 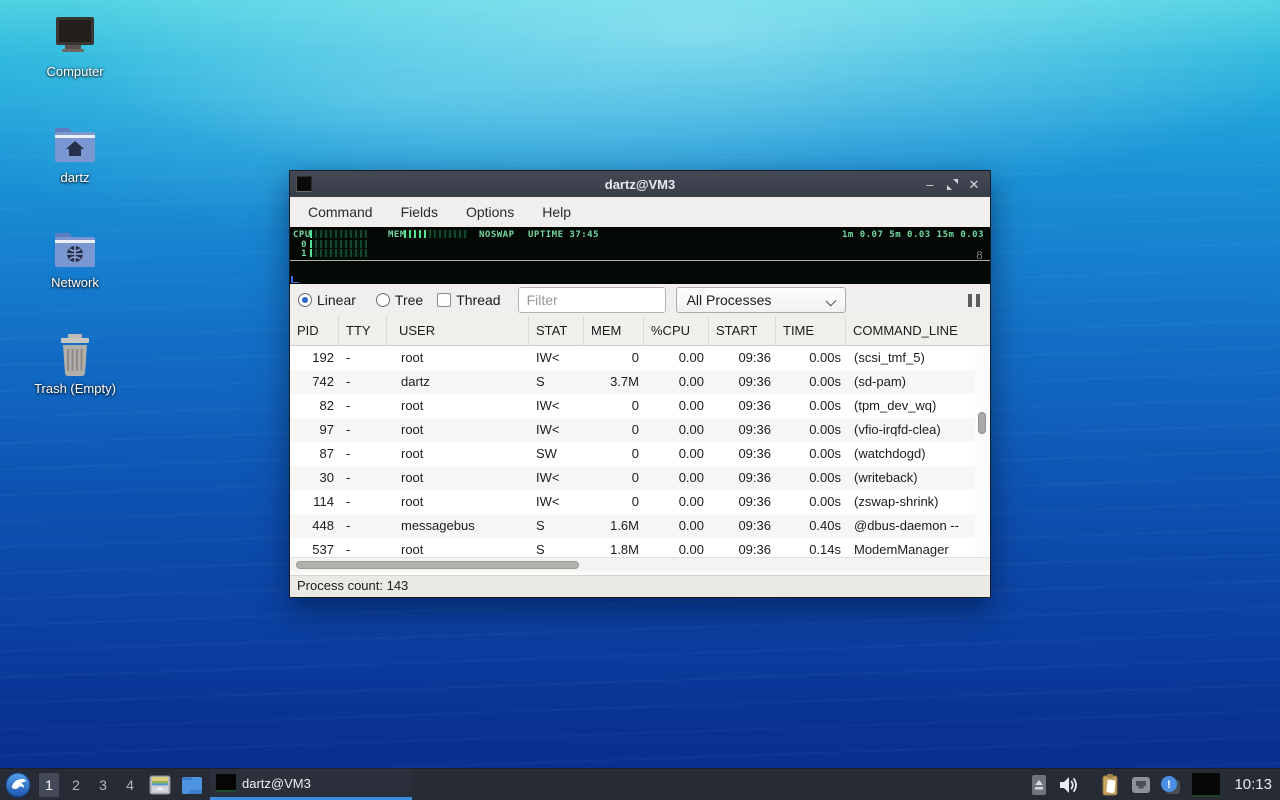 I want to click on workspace-button-3: 3, so click(x=103, y=784).